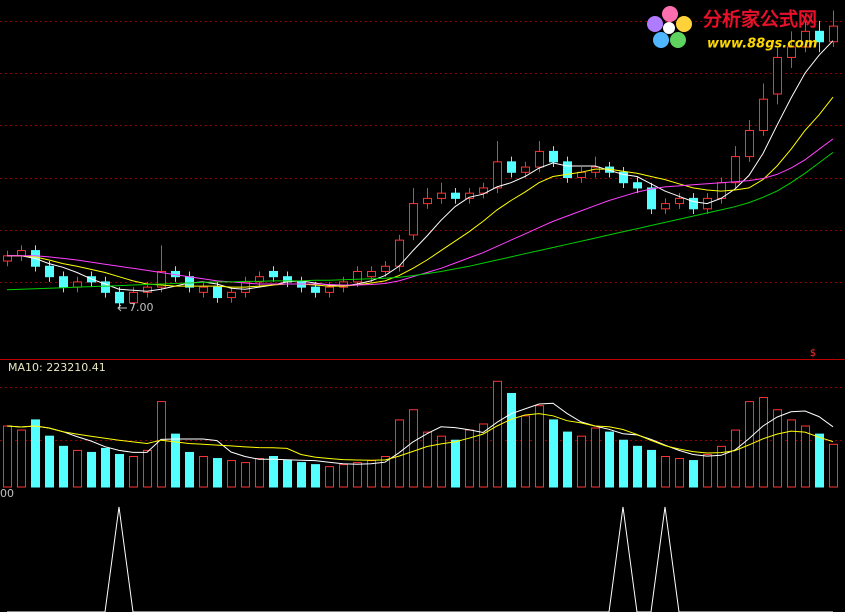  I want to click on low-annotation: 7.00, so click(141, 307).